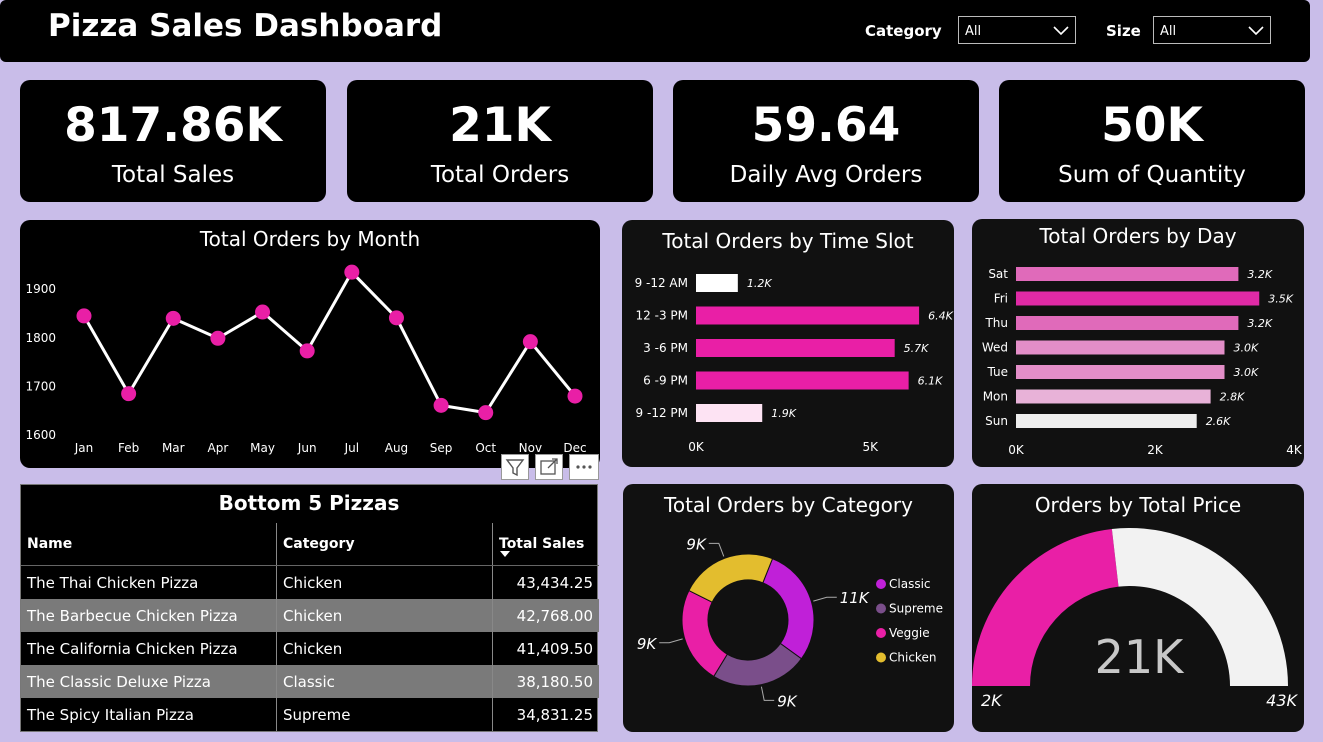  I want to click on category-filter-label: Category, so click(903, 31).